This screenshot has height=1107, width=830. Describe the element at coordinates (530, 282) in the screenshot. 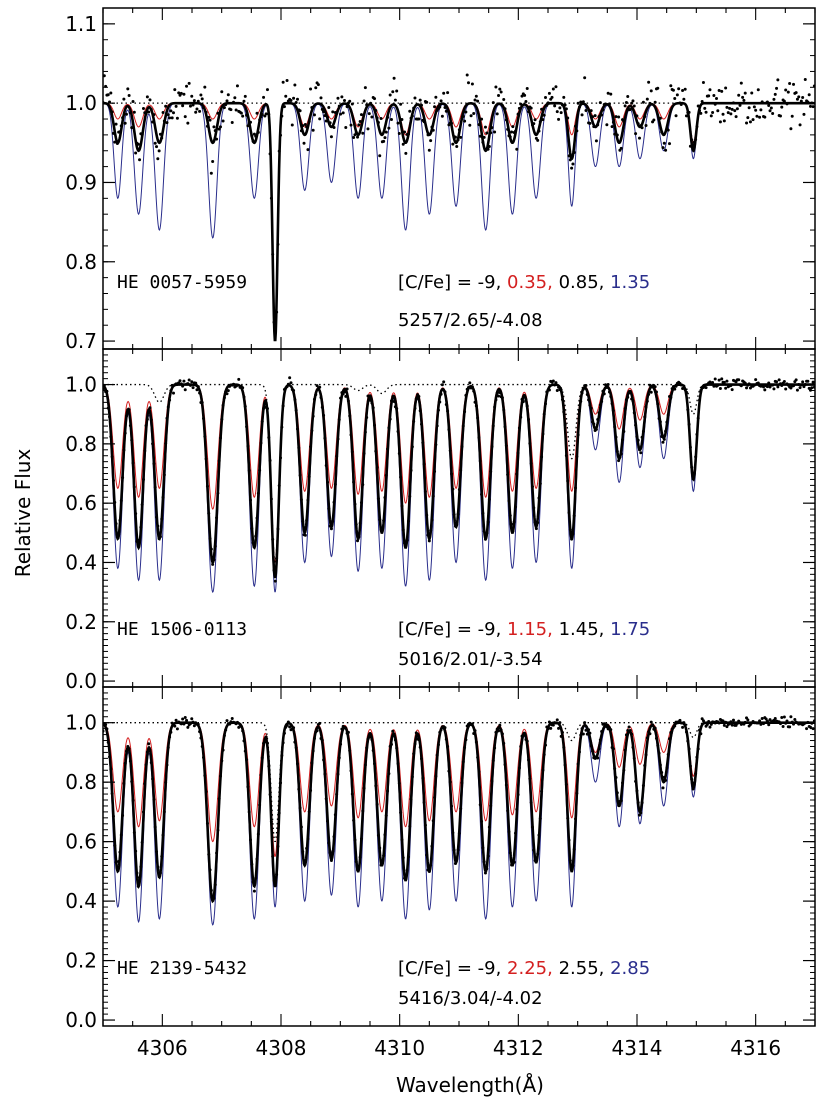

I see `cfe-low-value: 0.35,` at that location.